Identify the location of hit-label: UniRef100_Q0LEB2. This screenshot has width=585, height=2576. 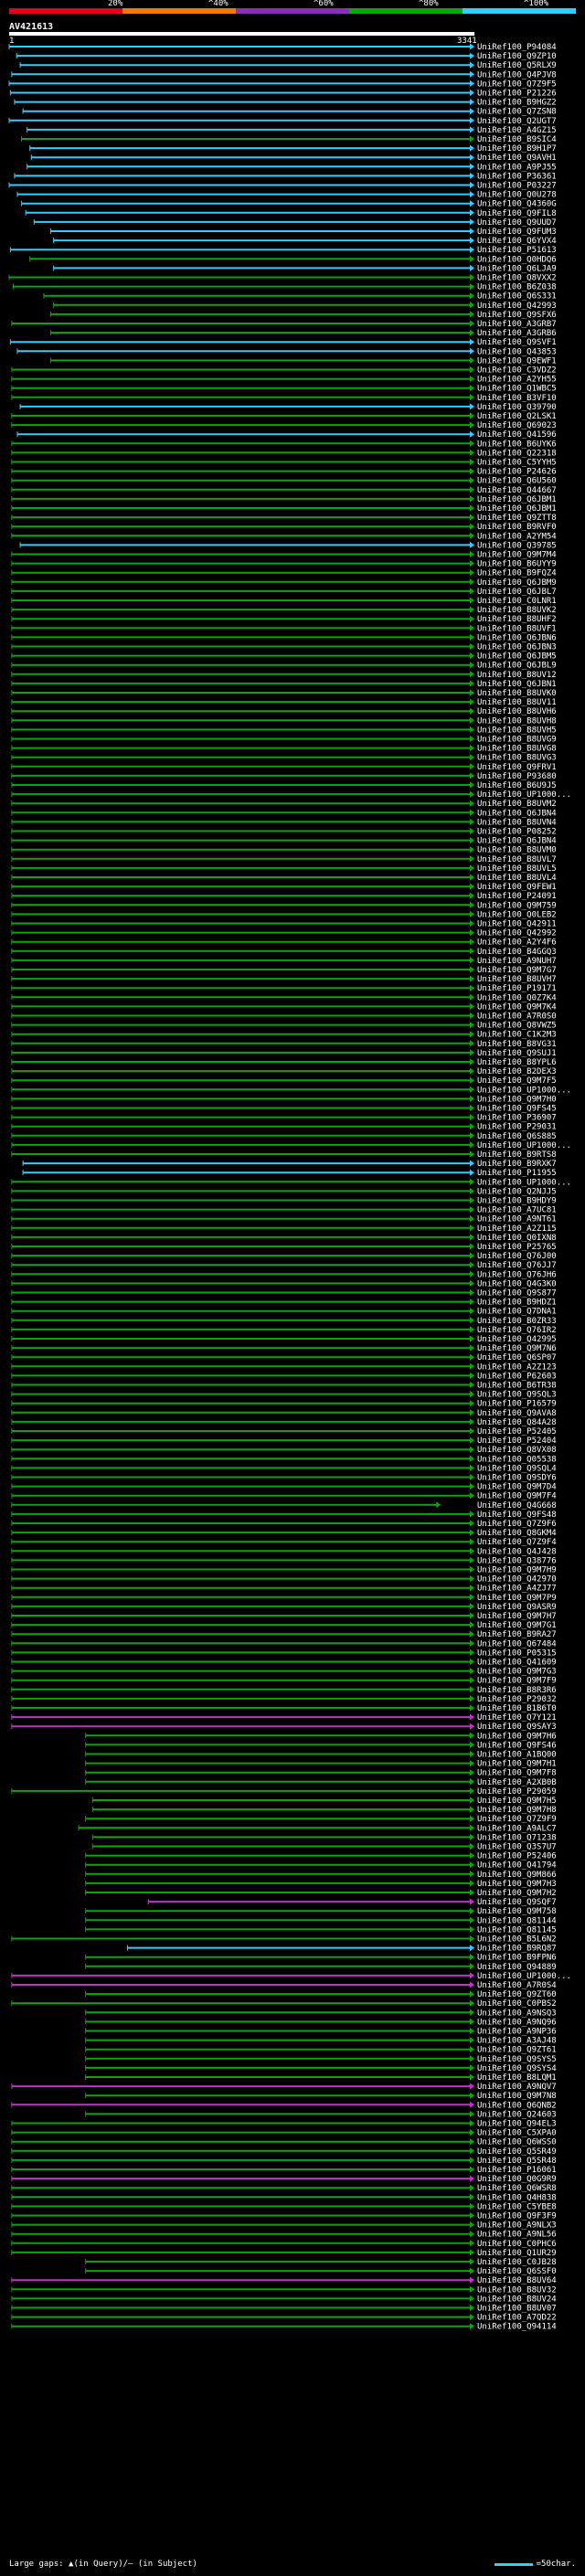
(517, 914).